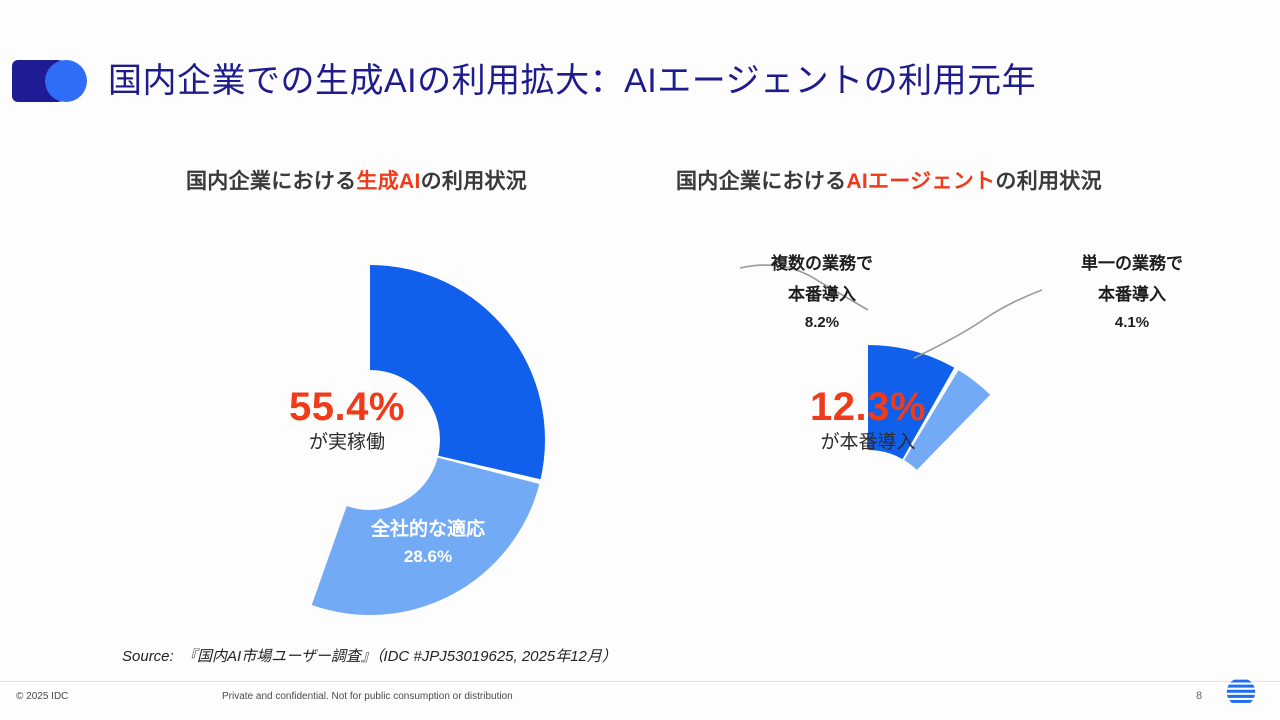 The image size is (1280, 720). I want to click on footer-page-number: 8, so click(1199, 696).